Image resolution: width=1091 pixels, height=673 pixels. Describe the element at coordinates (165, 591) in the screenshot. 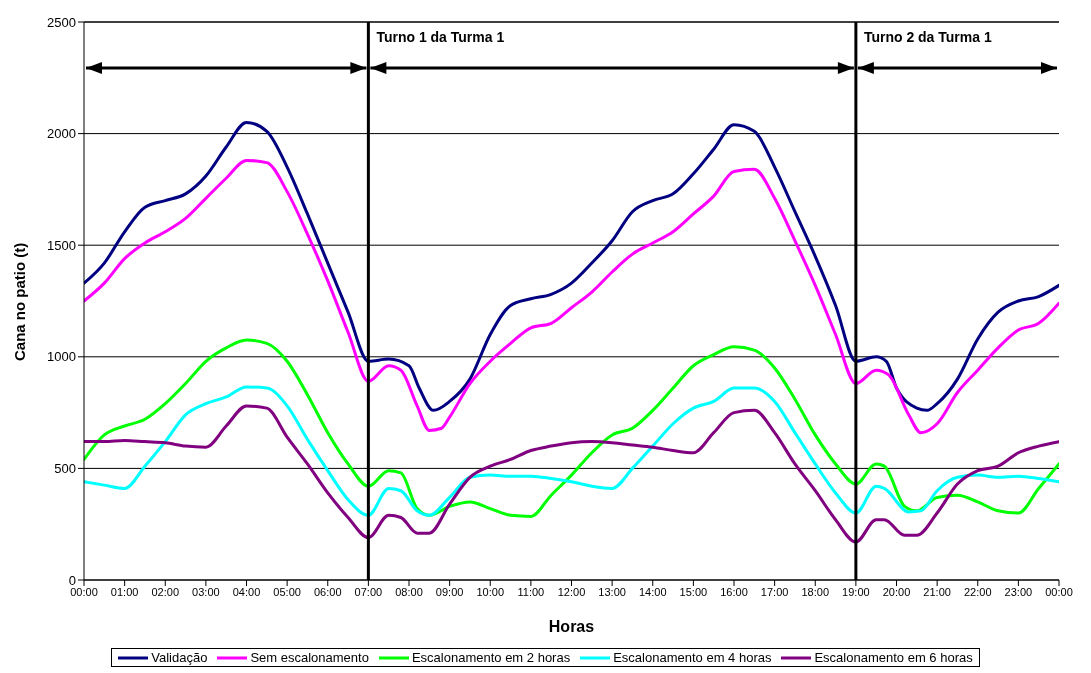

I see `x-tick-label: 02:00` at that location.